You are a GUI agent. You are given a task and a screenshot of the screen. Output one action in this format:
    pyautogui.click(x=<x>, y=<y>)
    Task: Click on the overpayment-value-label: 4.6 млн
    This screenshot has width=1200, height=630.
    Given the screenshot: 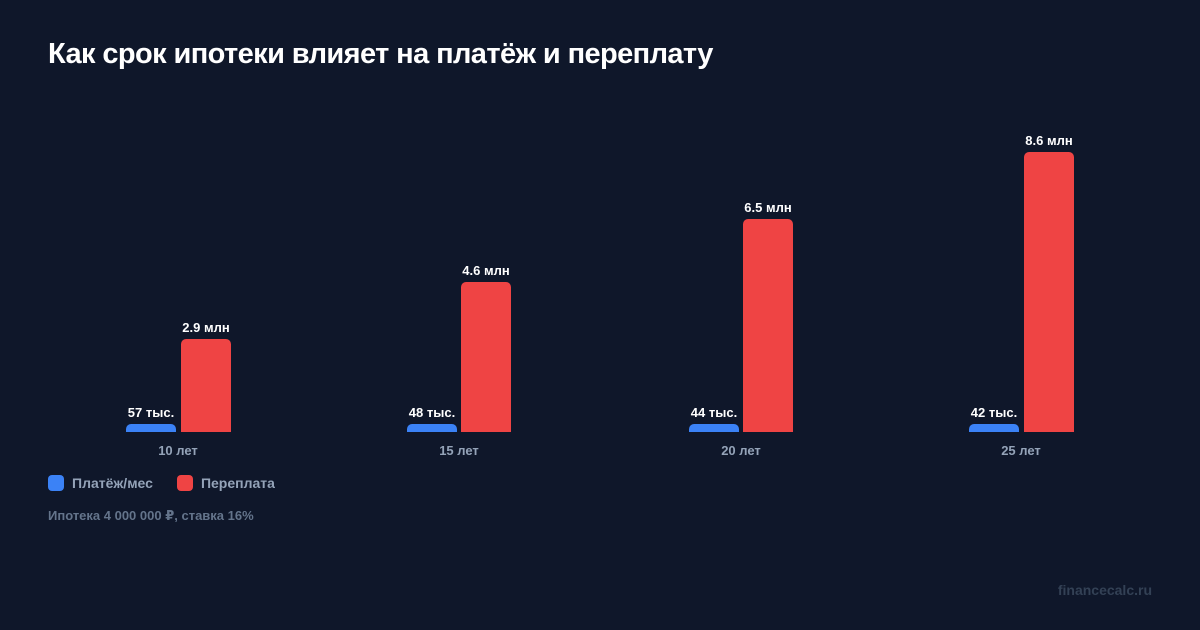 What is the action you would take?
    pyautogui.click(x=486, y=270)
    